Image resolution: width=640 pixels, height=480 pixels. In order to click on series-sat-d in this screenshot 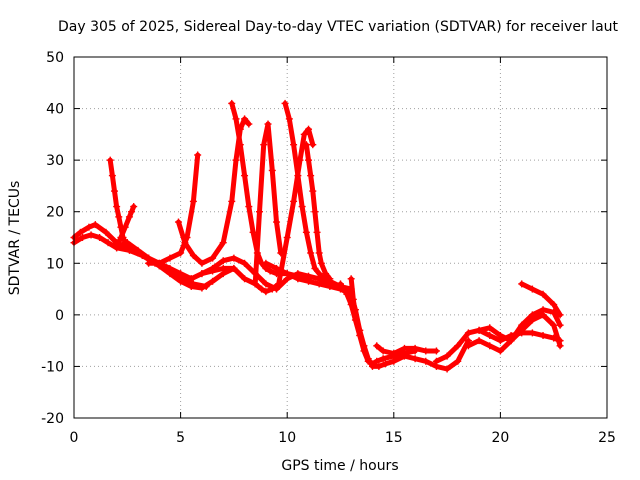, I will do `click(125, 227)`.